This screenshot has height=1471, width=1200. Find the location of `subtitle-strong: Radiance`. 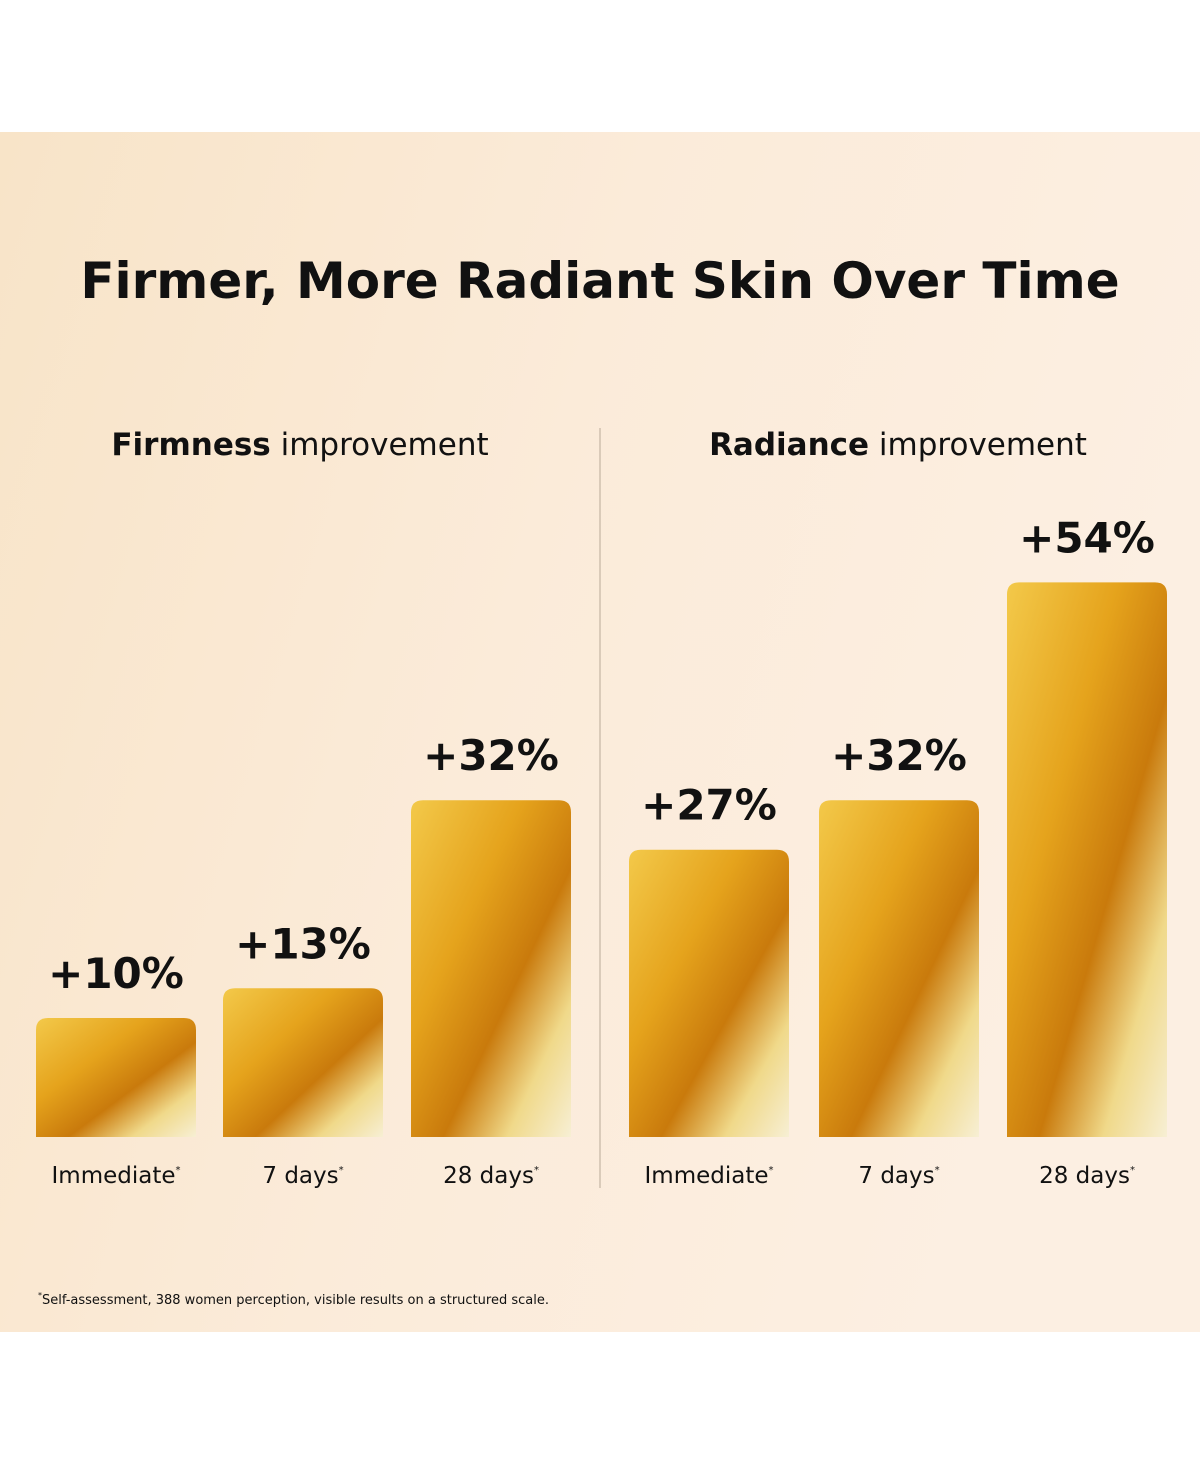

subtitle-strong: Radiance is located at coordinates (789, 445).